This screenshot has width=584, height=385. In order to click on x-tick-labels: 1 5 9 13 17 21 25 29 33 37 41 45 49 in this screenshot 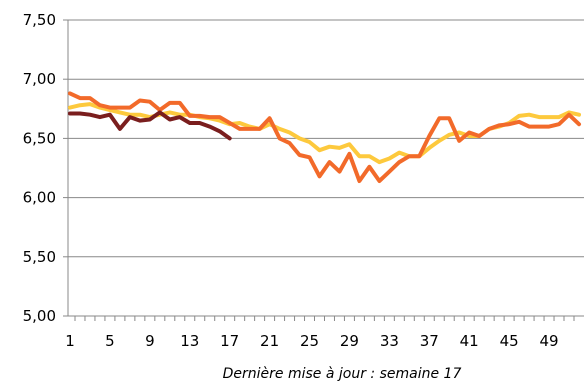, I will do `click(311, 341)`.